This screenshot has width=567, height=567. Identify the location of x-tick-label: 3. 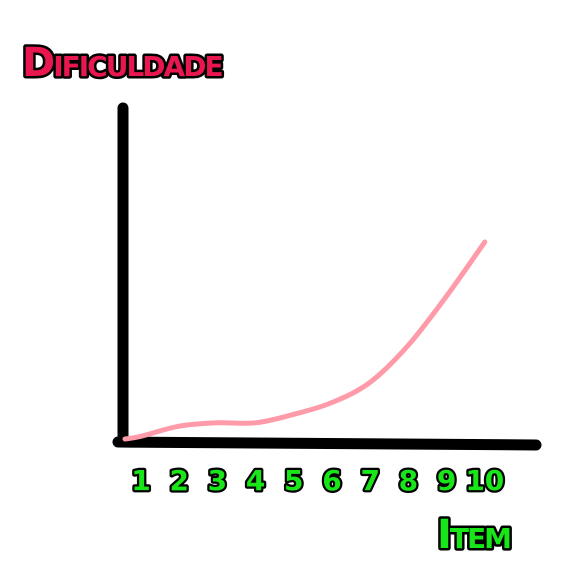
(217, 480).